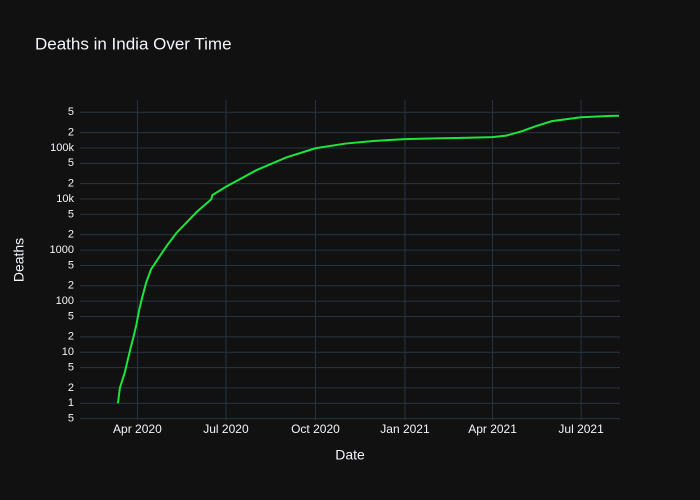 The height and width of the screenshot is (500, 700). I want to click on y-tick-label: 1, so click(71, 403).